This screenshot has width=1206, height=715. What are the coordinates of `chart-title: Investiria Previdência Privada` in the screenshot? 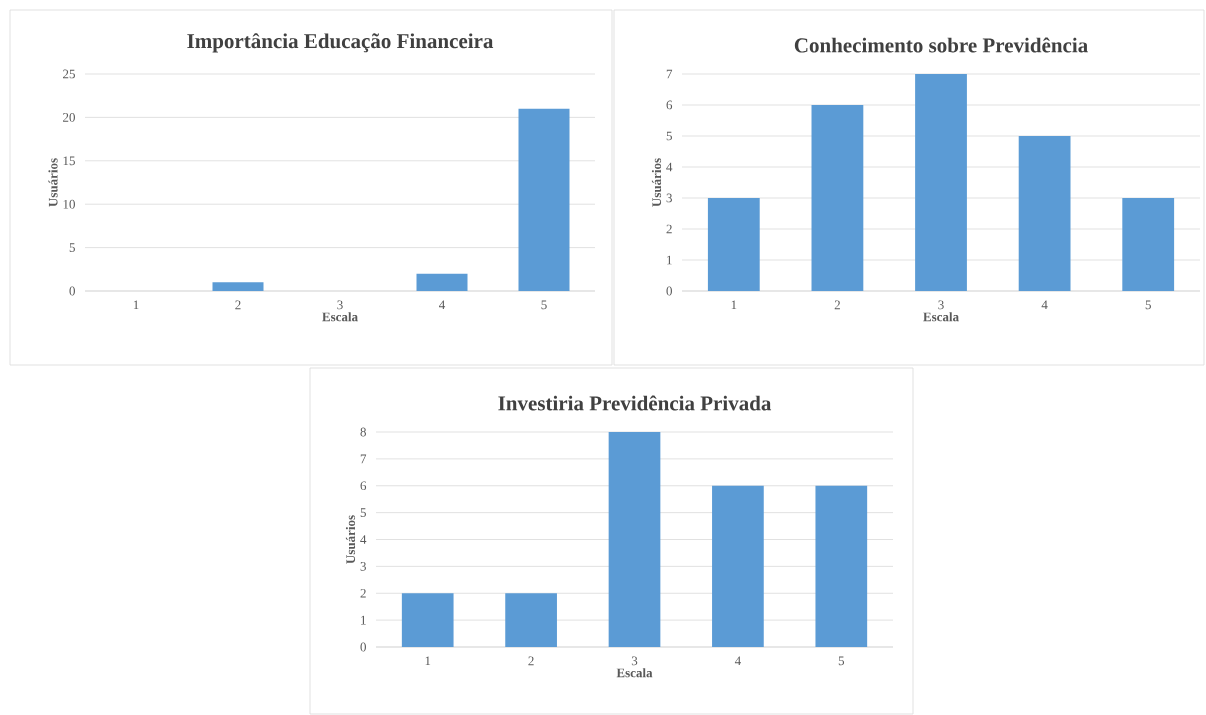 It's located at (635, 403).